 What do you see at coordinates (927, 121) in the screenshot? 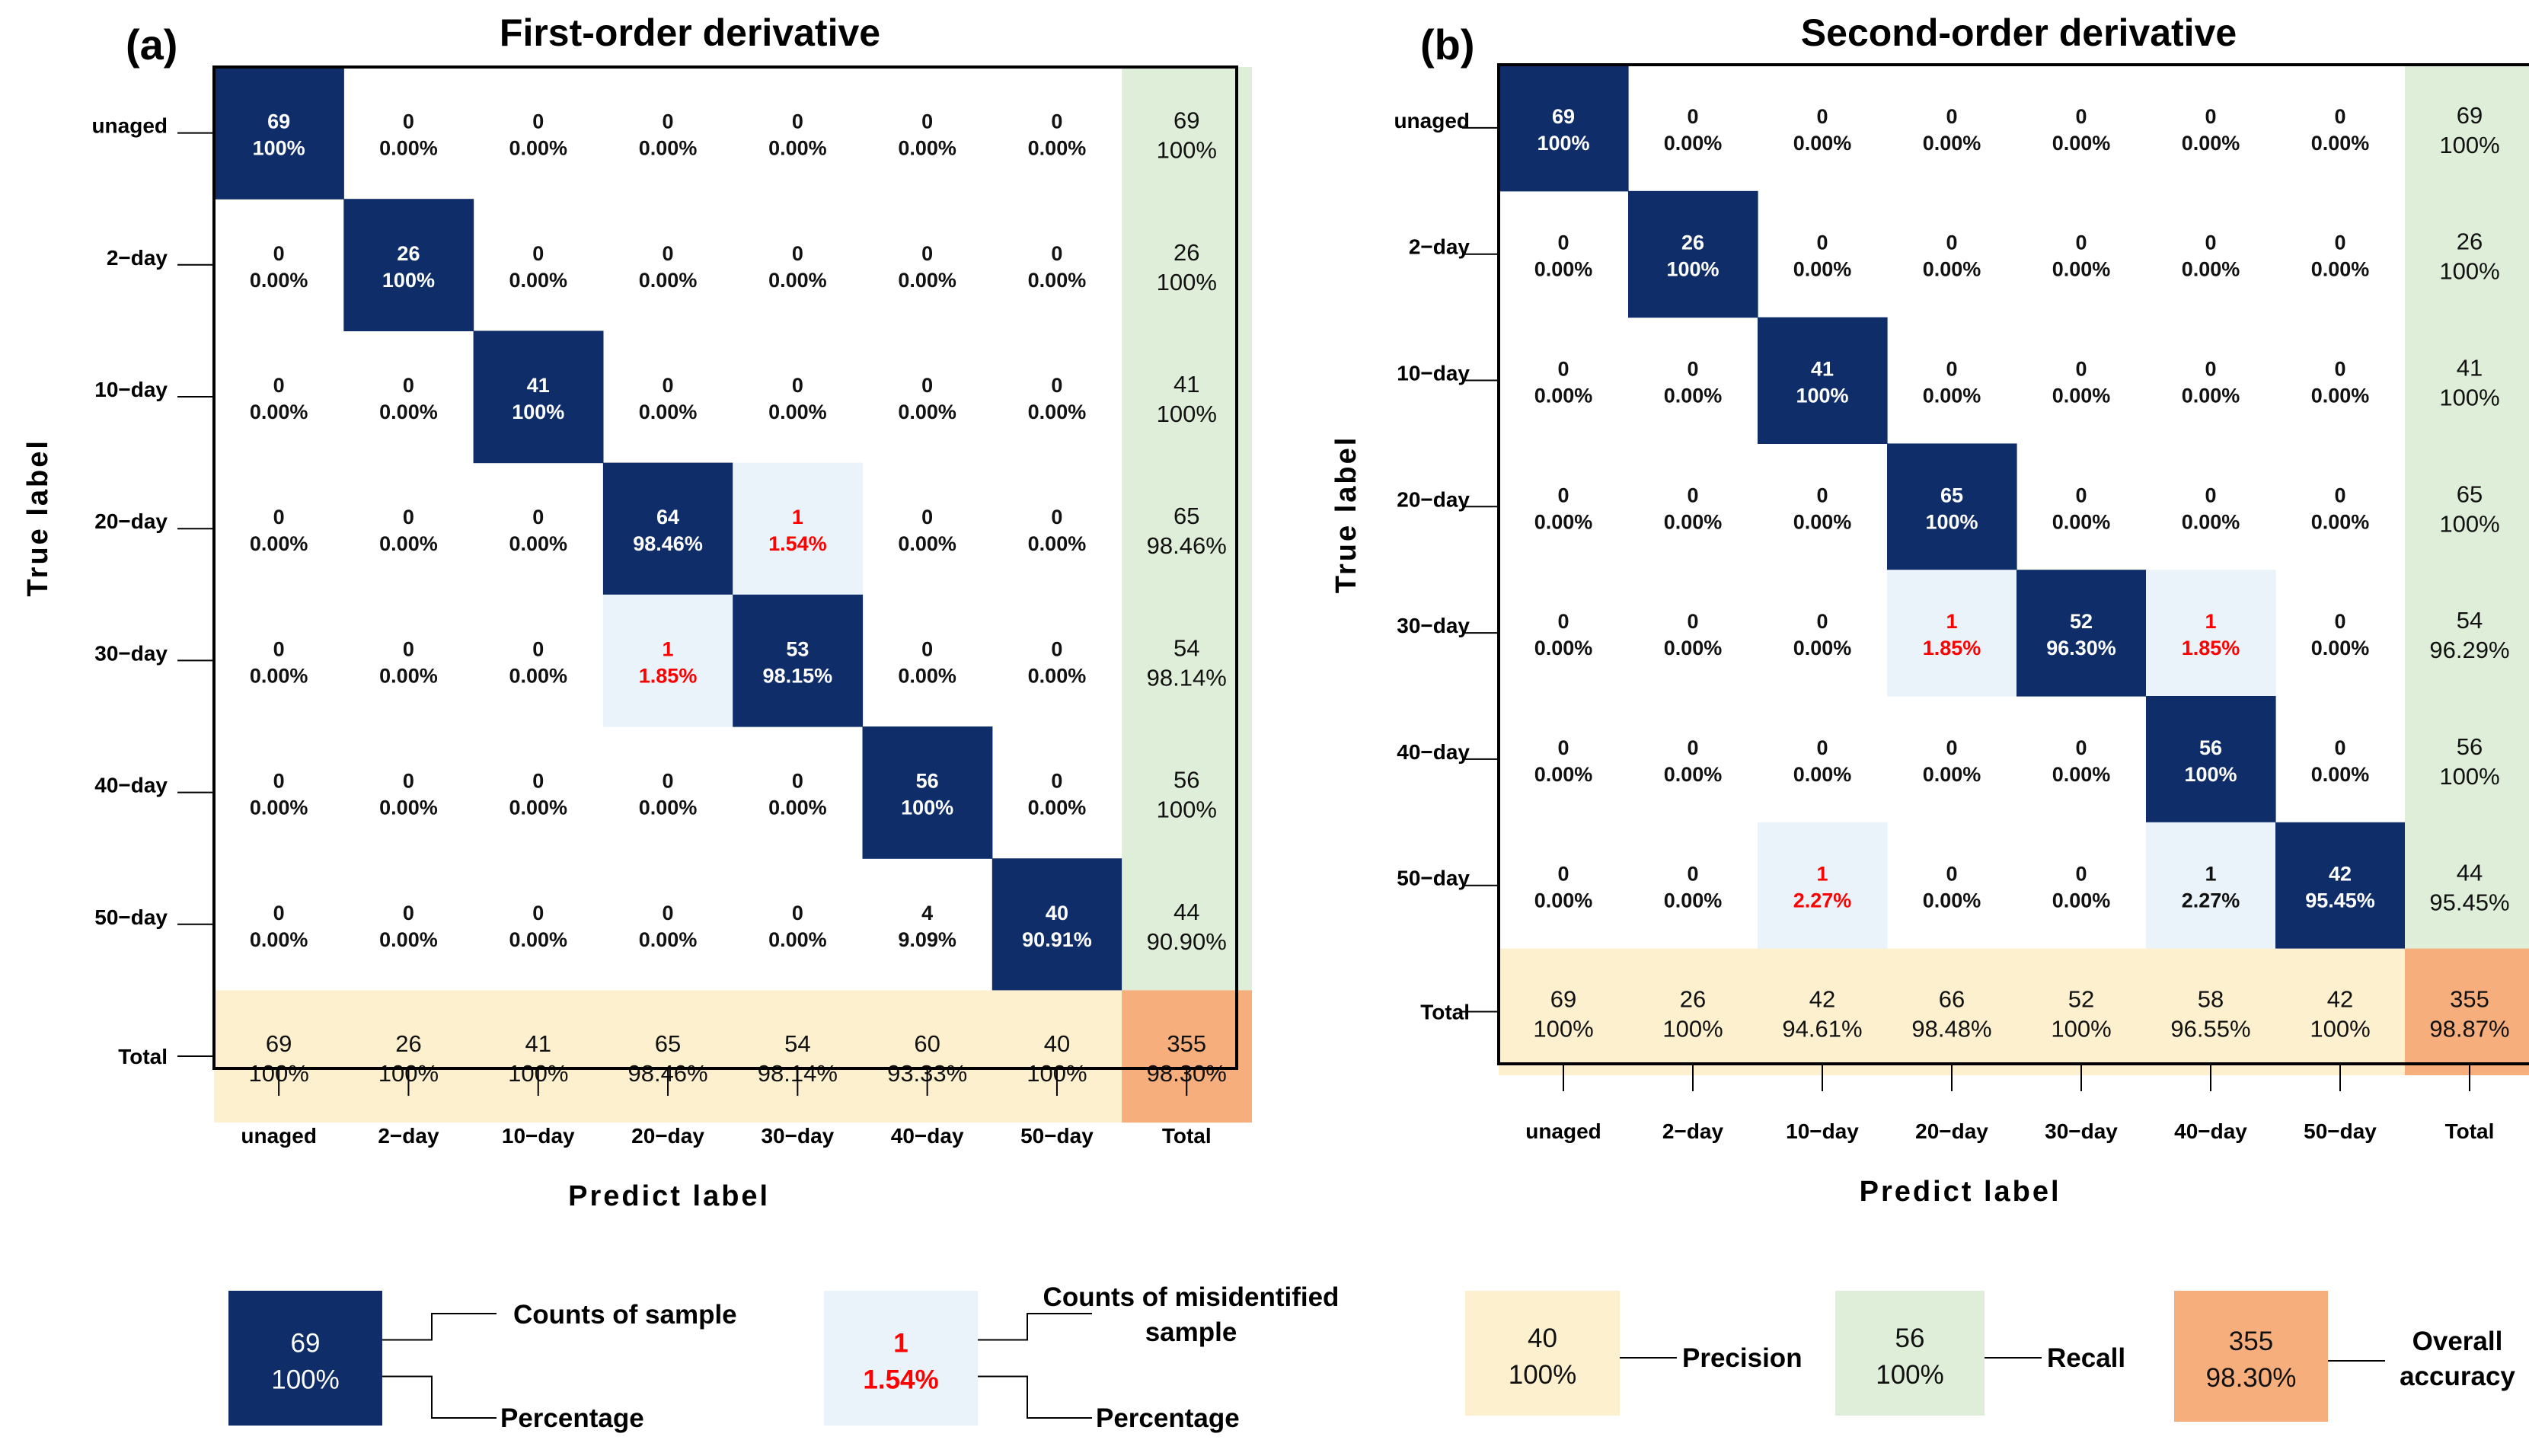
I see `cell-r0-c5-count: 0` at bounding box center [927, 121].